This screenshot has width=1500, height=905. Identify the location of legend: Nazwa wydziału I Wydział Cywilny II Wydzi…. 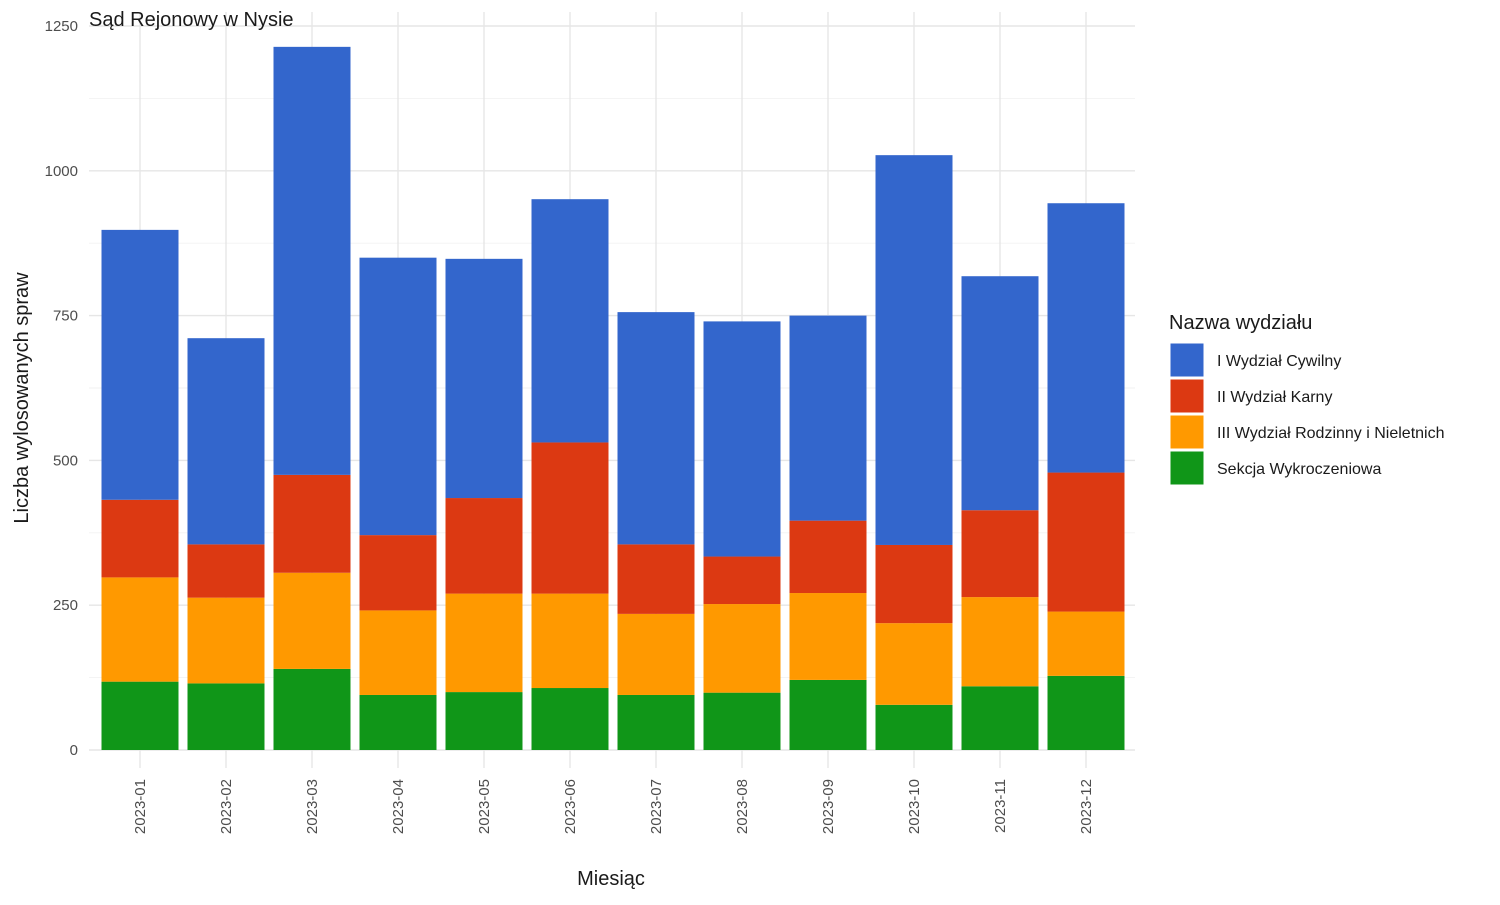
(1307, 399).